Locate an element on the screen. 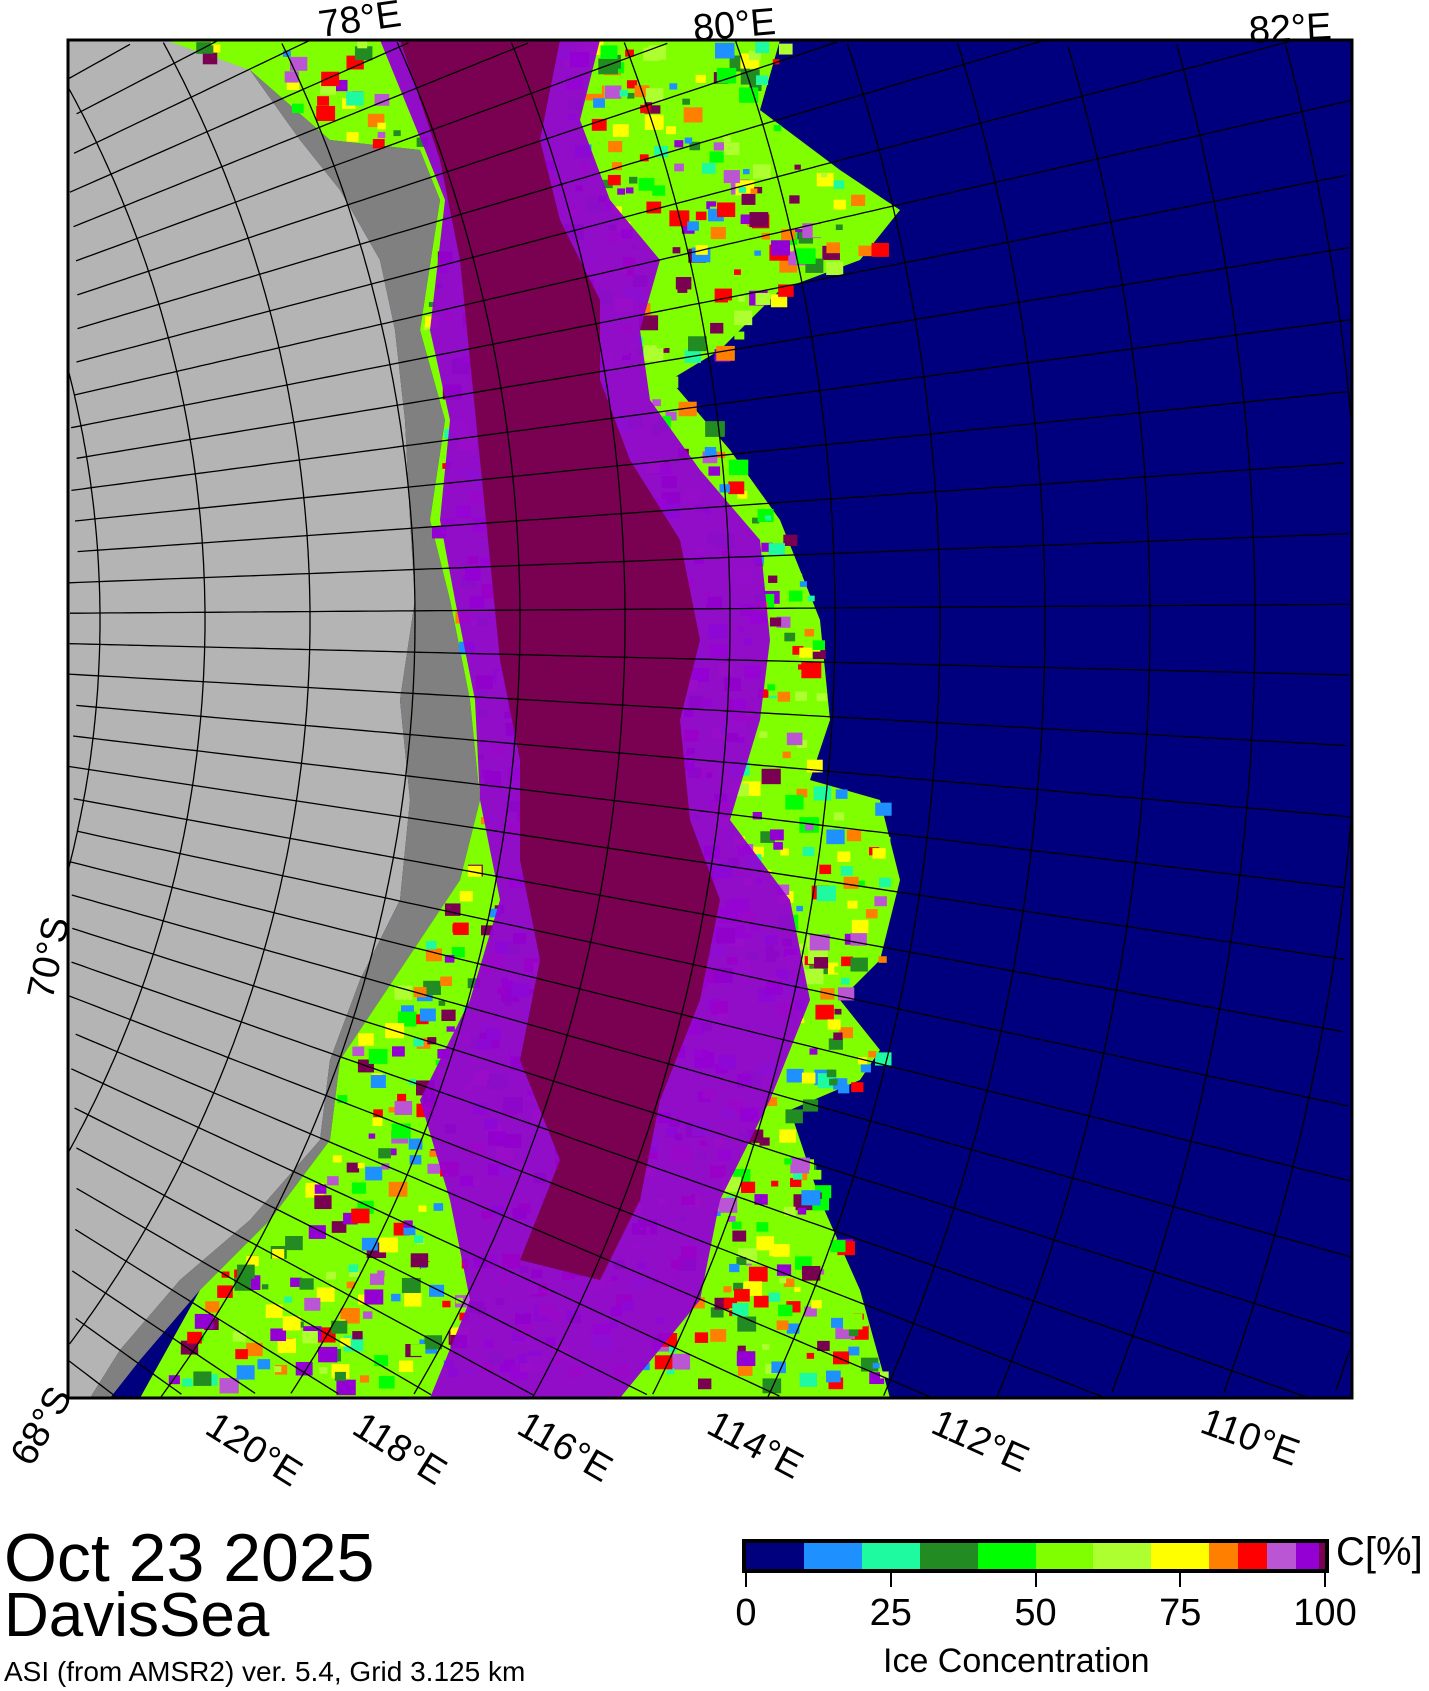  colorbar-unit: C[%] is located at coordinates (1379, 1552).